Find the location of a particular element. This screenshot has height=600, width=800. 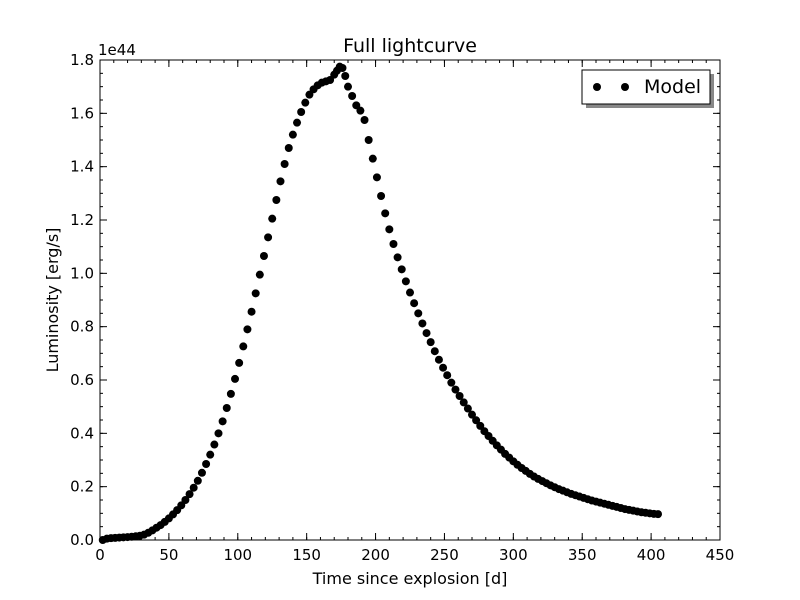

legend: Model is located at coordinates (647, 88).